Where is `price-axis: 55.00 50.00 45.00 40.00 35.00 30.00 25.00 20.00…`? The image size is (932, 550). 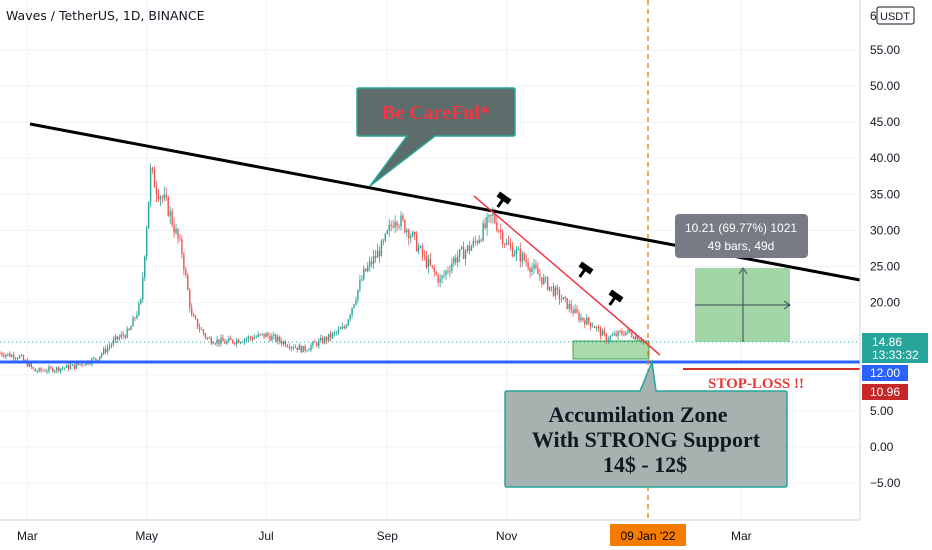 price-axis: 55.00 50.00 45.00 40.00 35.00 30.00 25.00 20.00… is located at coordinates (895, 260).